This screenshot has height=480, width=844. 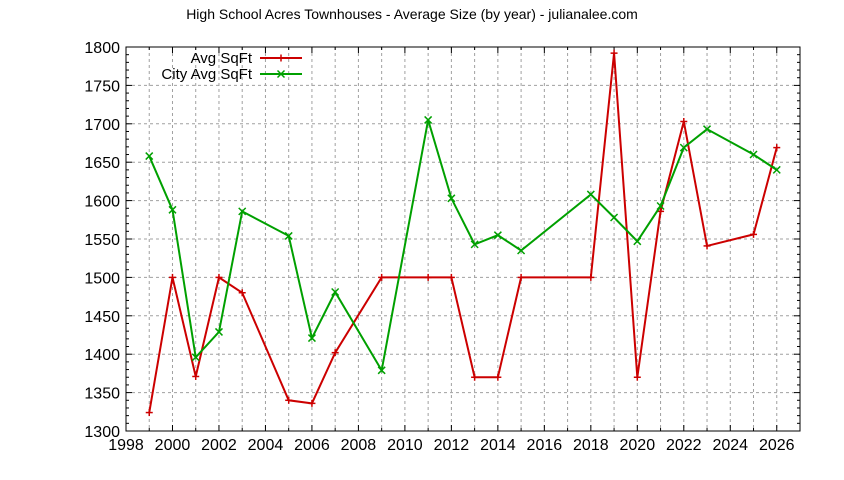 I want to click on x-tick-label: 2026, so click(x=777, y=445).